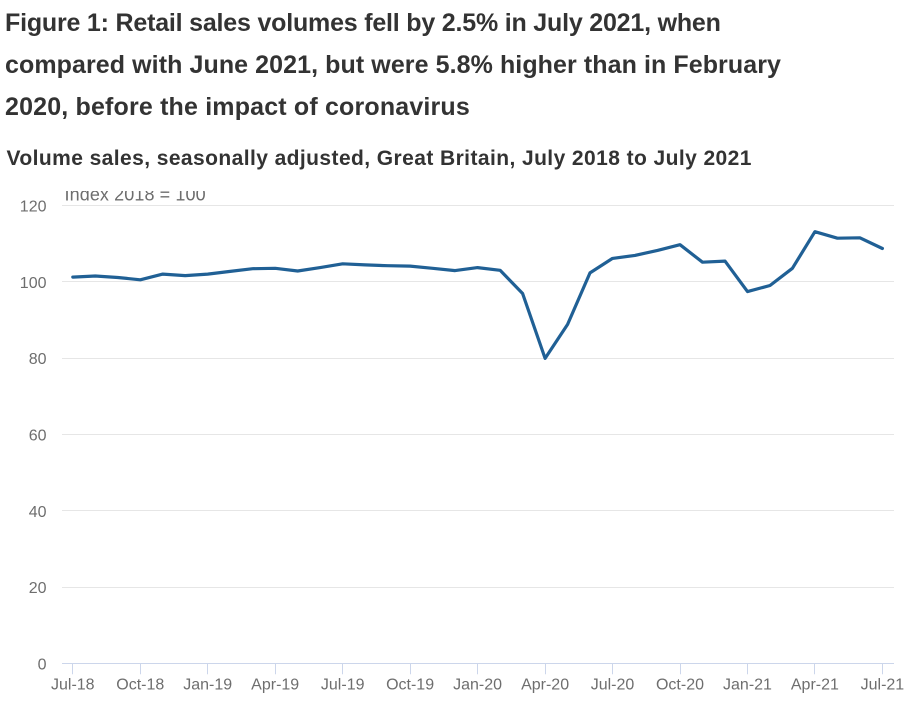 The image size is (914, 714). Describe the element at coordinates (38, 512) in the screenshot. I see `svg-text: 40` at that location.